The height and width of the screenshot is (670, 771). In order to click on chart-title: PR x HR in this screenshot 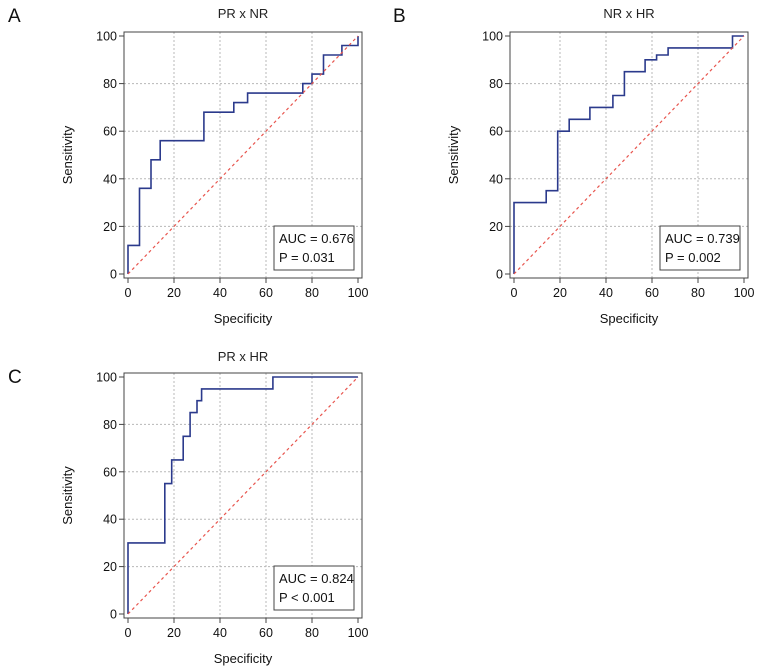, I will do `click(243, 356)`.